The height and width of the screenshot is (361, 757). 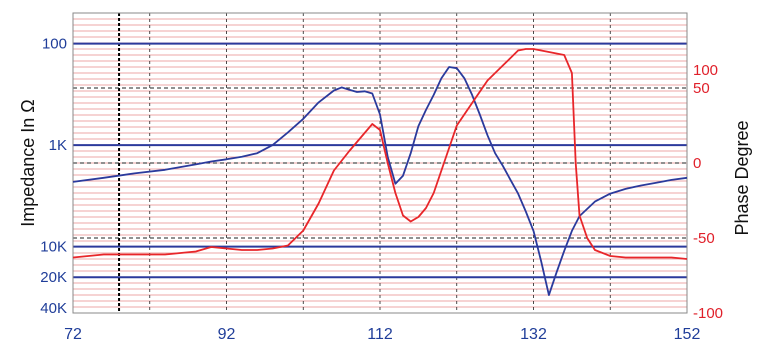 What do you see at coordinates (701, 88) in the screenshot?
I see `right-tick-label: 50` at bounding box center [701, 88].